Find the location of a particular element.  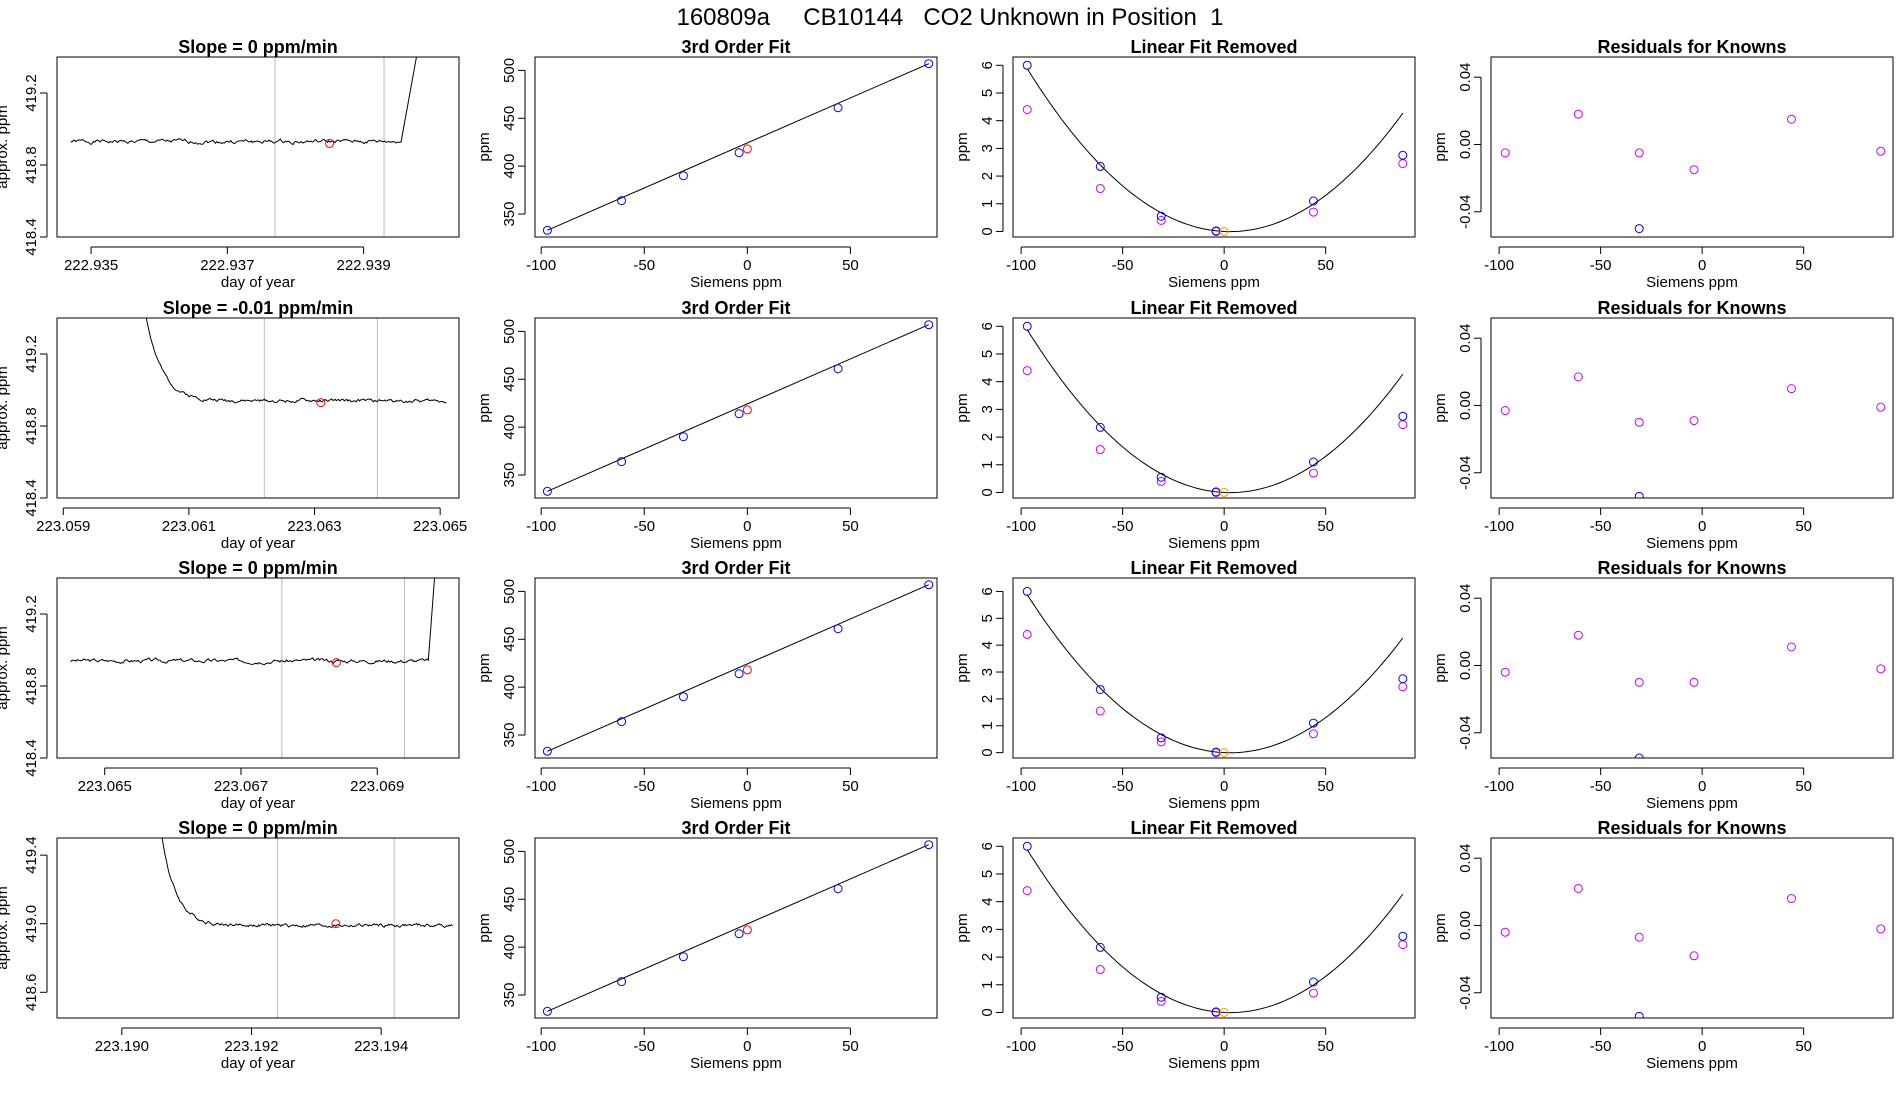

x-tick-label: 223.065 is located at coordinates (440, 526).